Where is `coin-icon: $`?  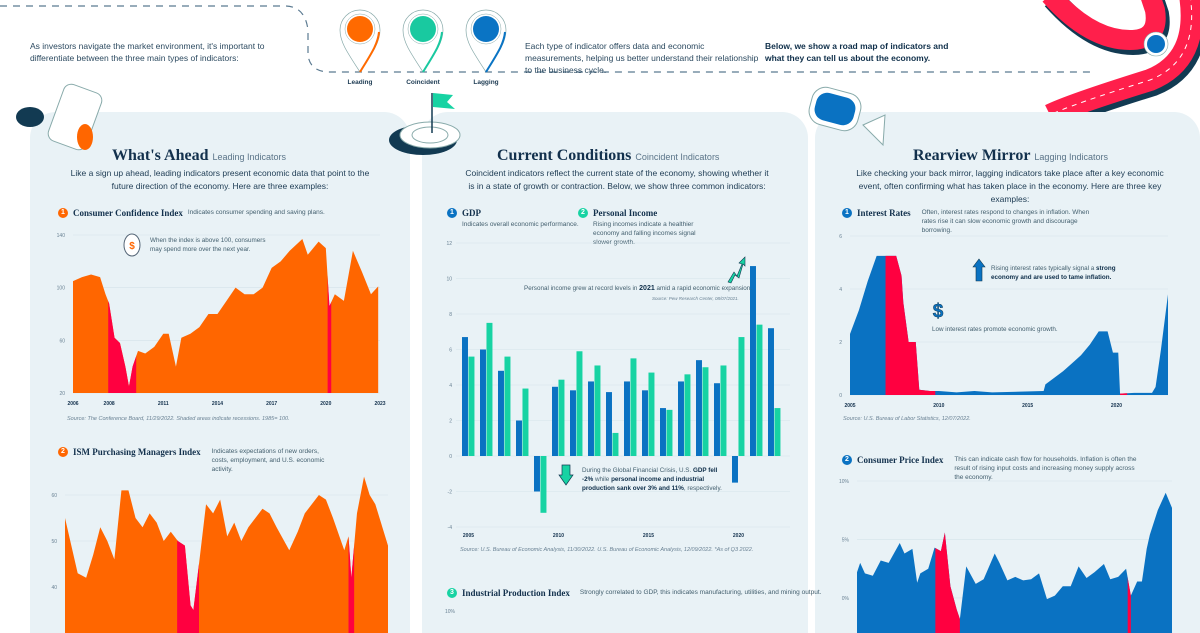
coin-icon: $ is located at coordinates (132, 245).